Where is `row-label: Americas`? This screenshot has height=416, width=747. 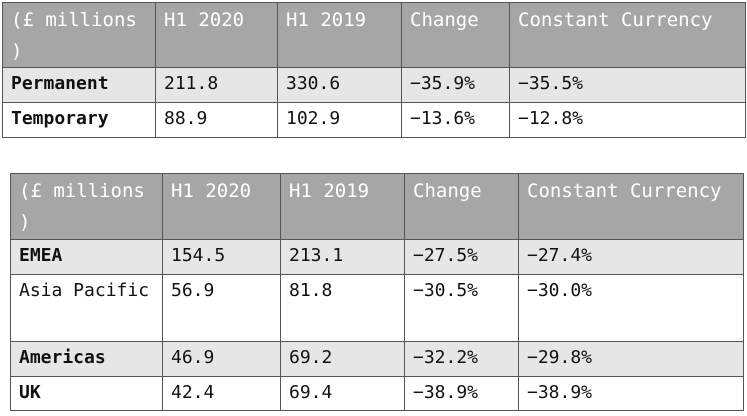
row-label: Americas is located at coordinates (86, 359).